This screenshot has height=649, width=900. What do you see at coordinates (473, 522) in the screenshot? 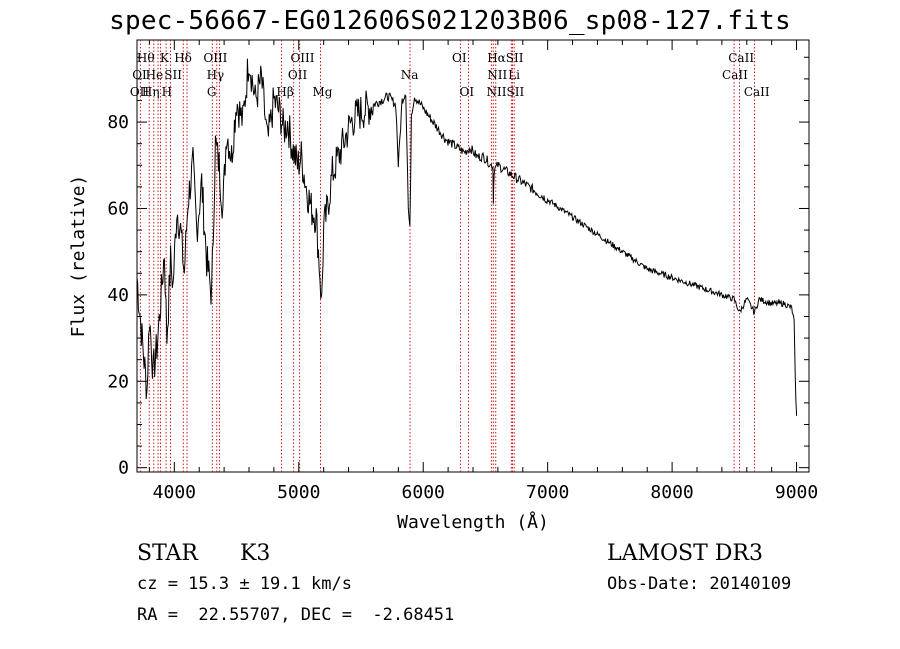
I see `x-axis-label: Wavelength (Å)` at bounding box center [473, 522].